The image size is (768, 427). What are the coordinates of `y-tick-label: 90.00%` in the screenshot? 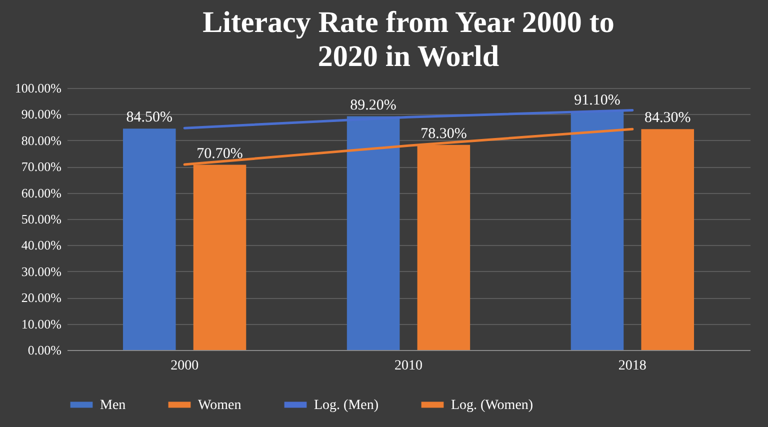 It's located at (41, 114).